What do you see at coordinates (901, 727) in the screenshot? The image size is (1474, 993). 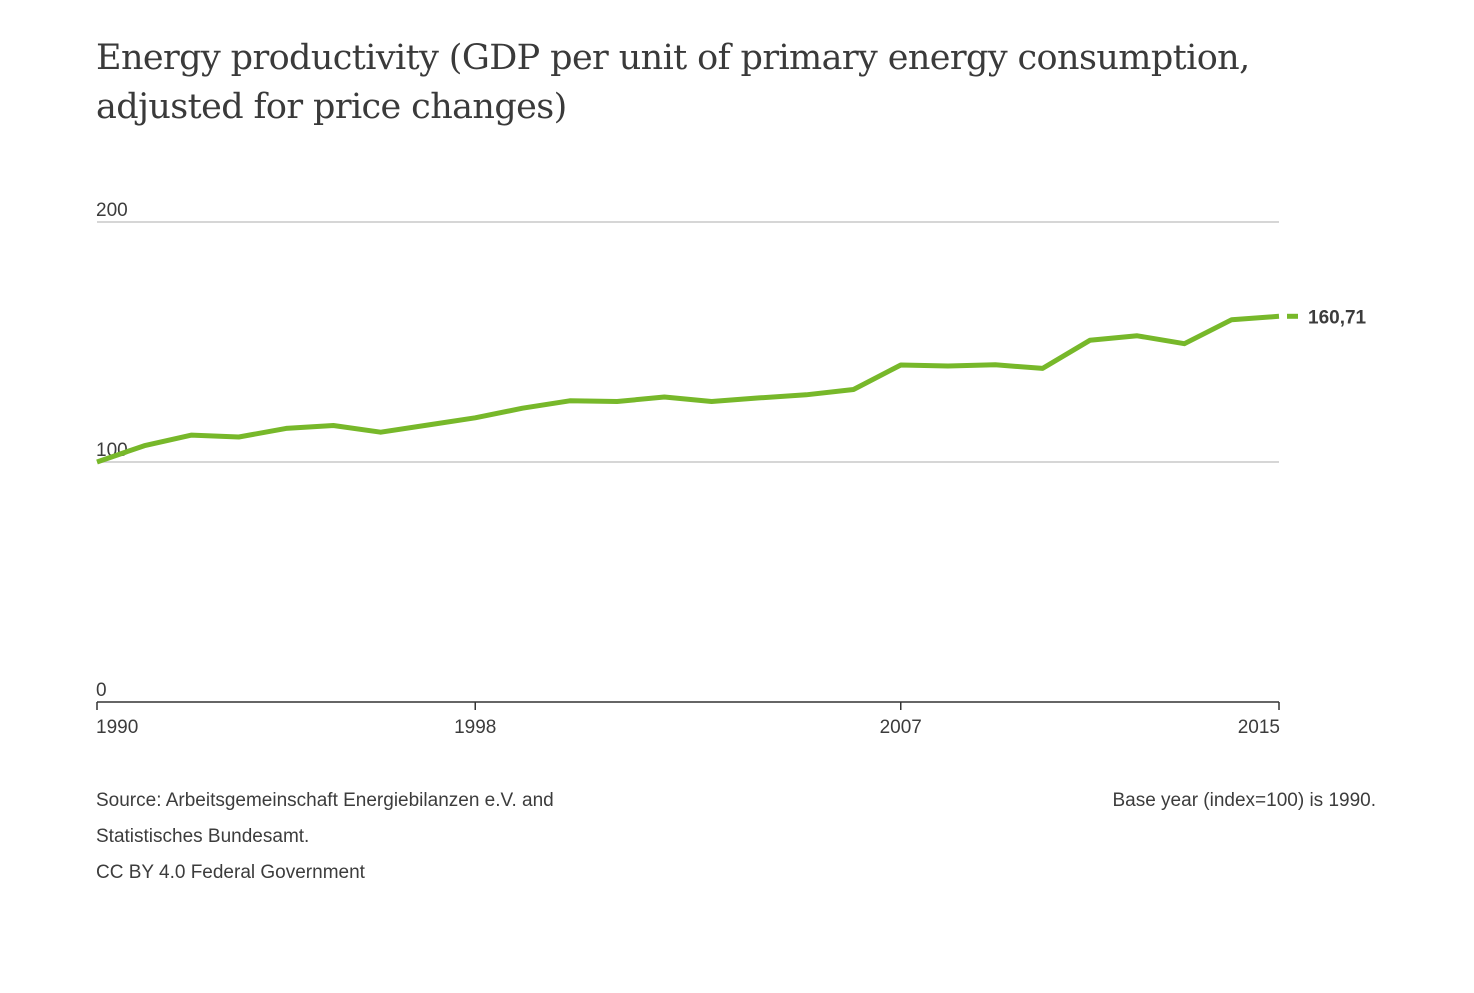 I see `x-tick-label-2007: 2007` at bounding box center [901, 727].